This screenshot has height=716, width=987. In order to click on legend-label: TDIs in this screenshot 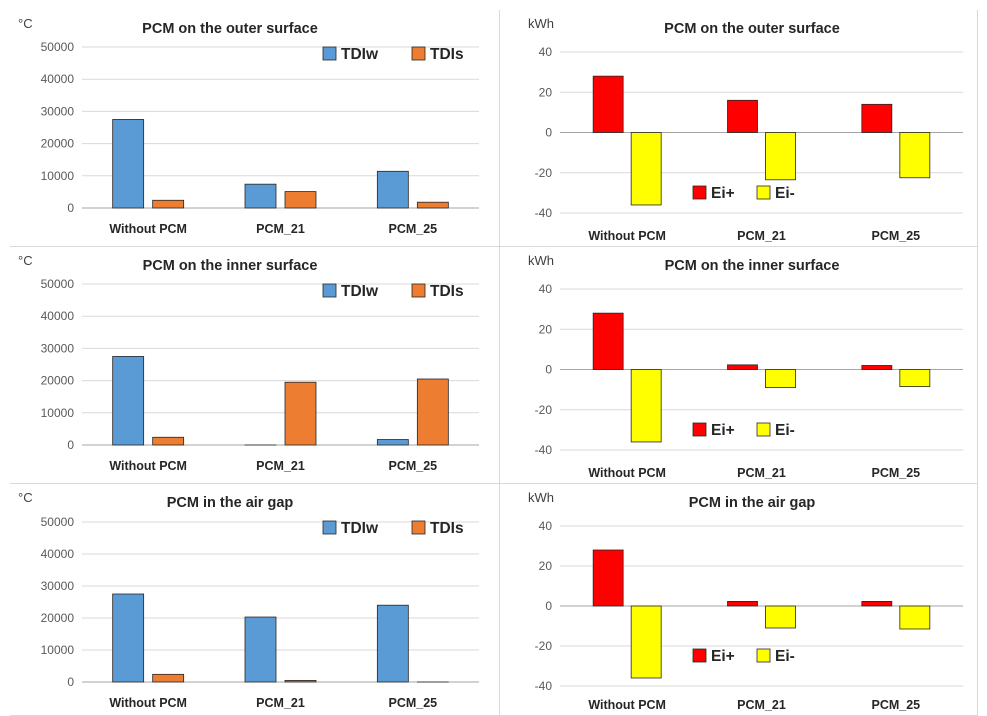, I will do `click(447, 291)`.